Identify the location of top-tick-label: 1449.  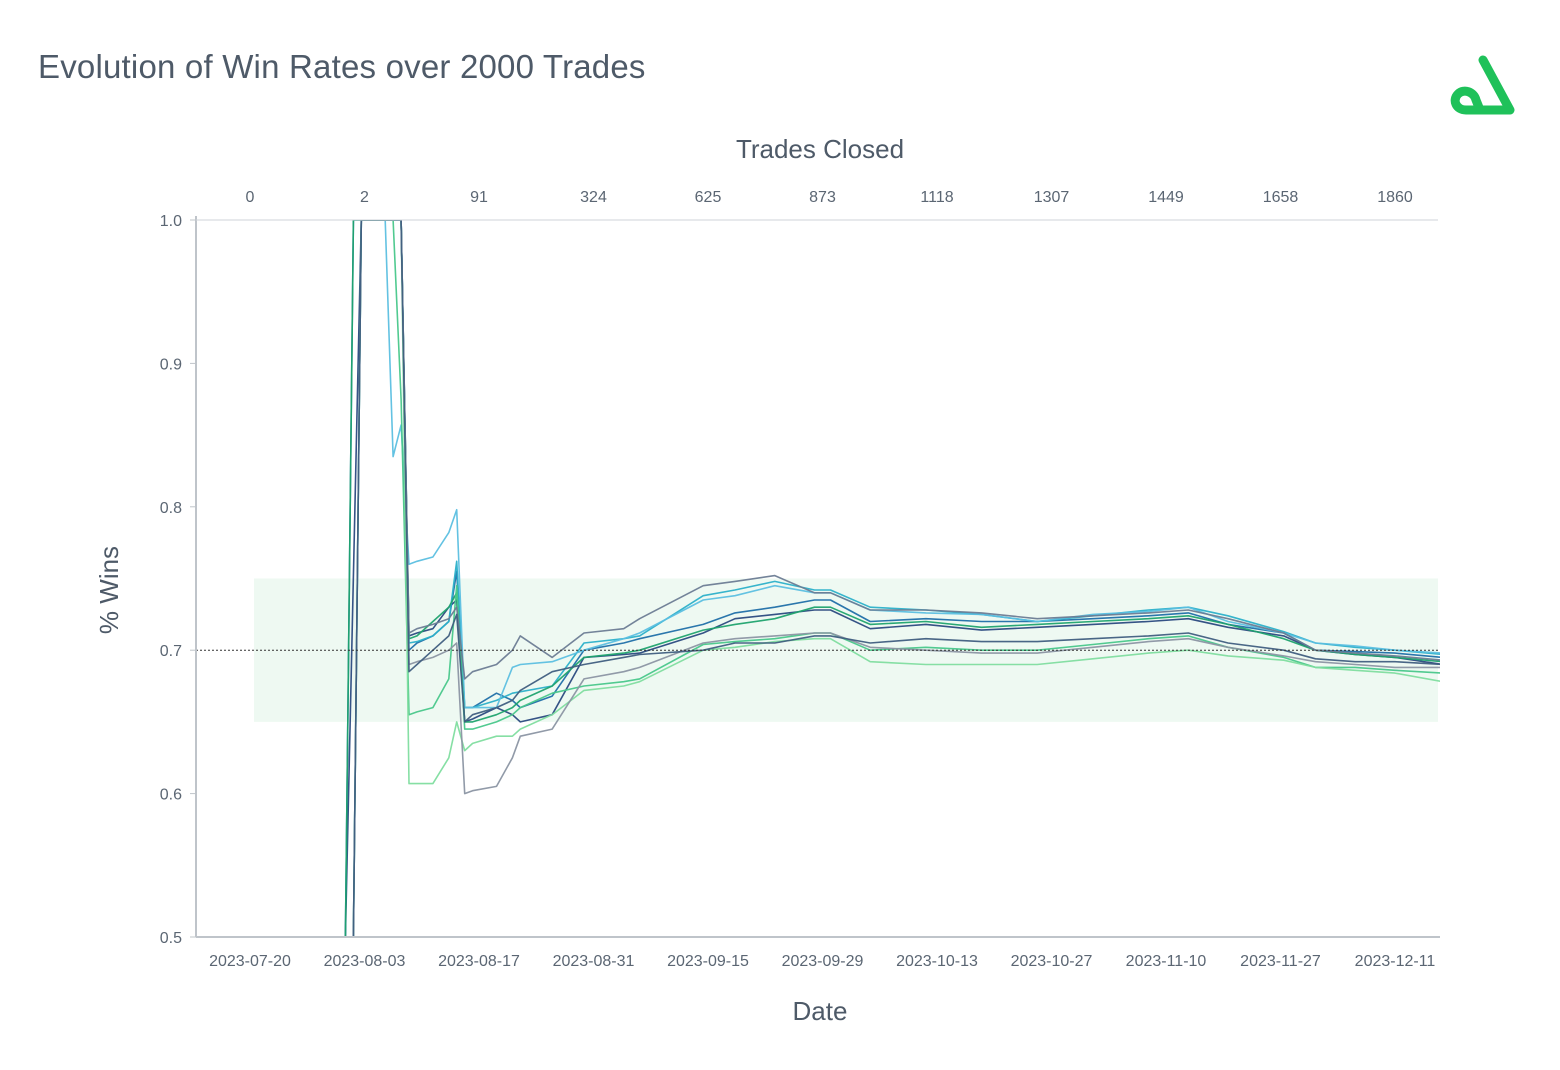
(1166, 197).